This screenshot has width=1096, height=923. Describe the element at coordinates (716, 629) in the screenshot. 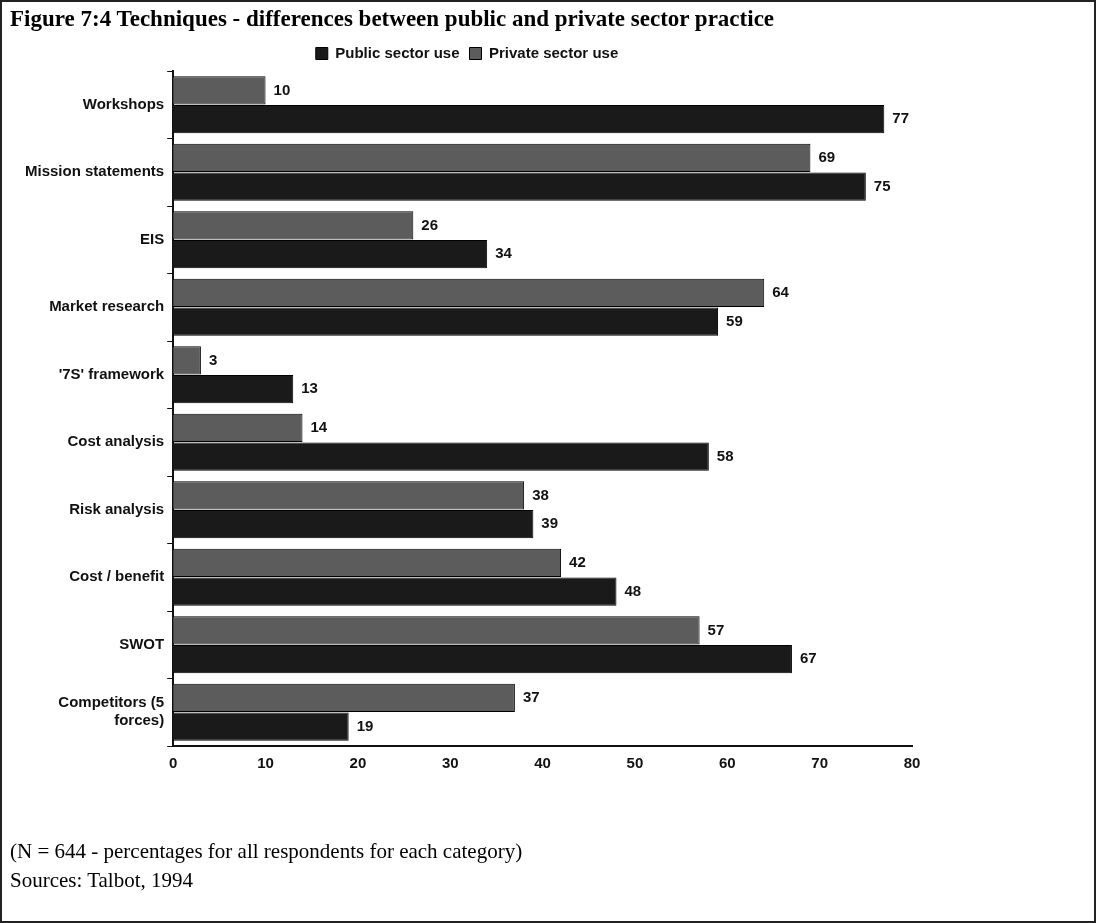

I see `data-label: 57` at that location.